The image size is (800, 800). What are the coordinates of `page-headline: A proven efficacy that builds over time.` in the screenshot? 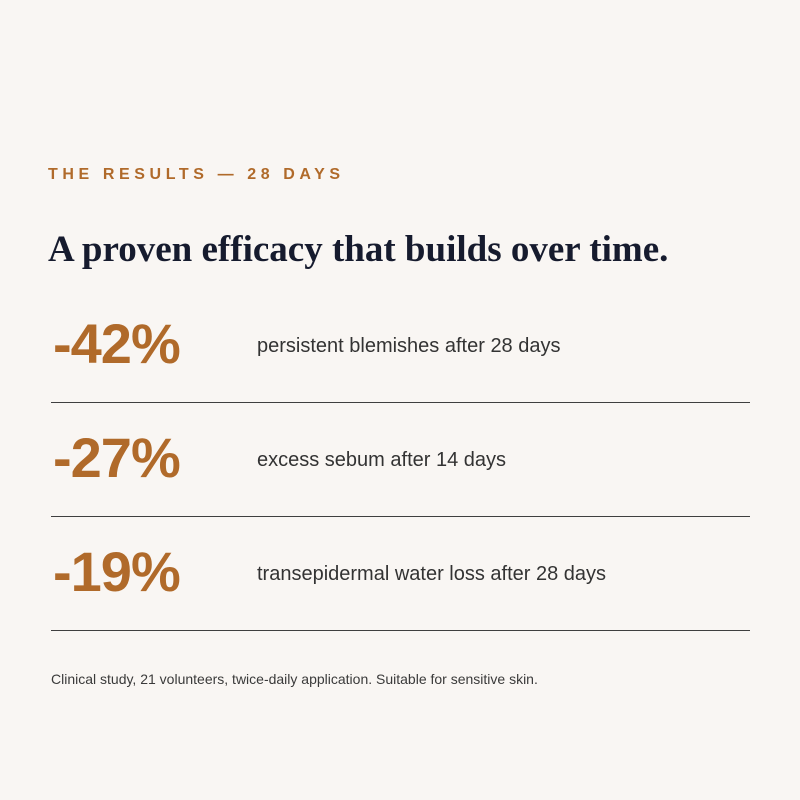 It's located at (358, 249).